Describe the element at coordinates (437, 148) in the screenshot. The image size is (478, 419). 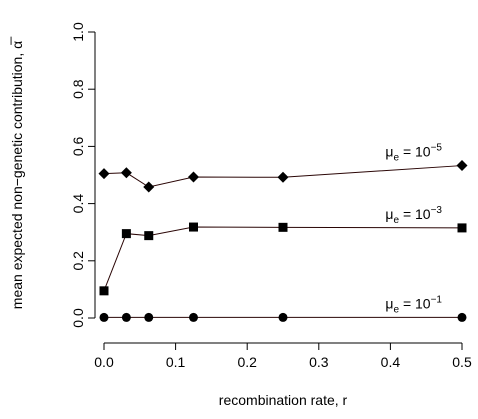
I see `label-superscript: −5` at that location.